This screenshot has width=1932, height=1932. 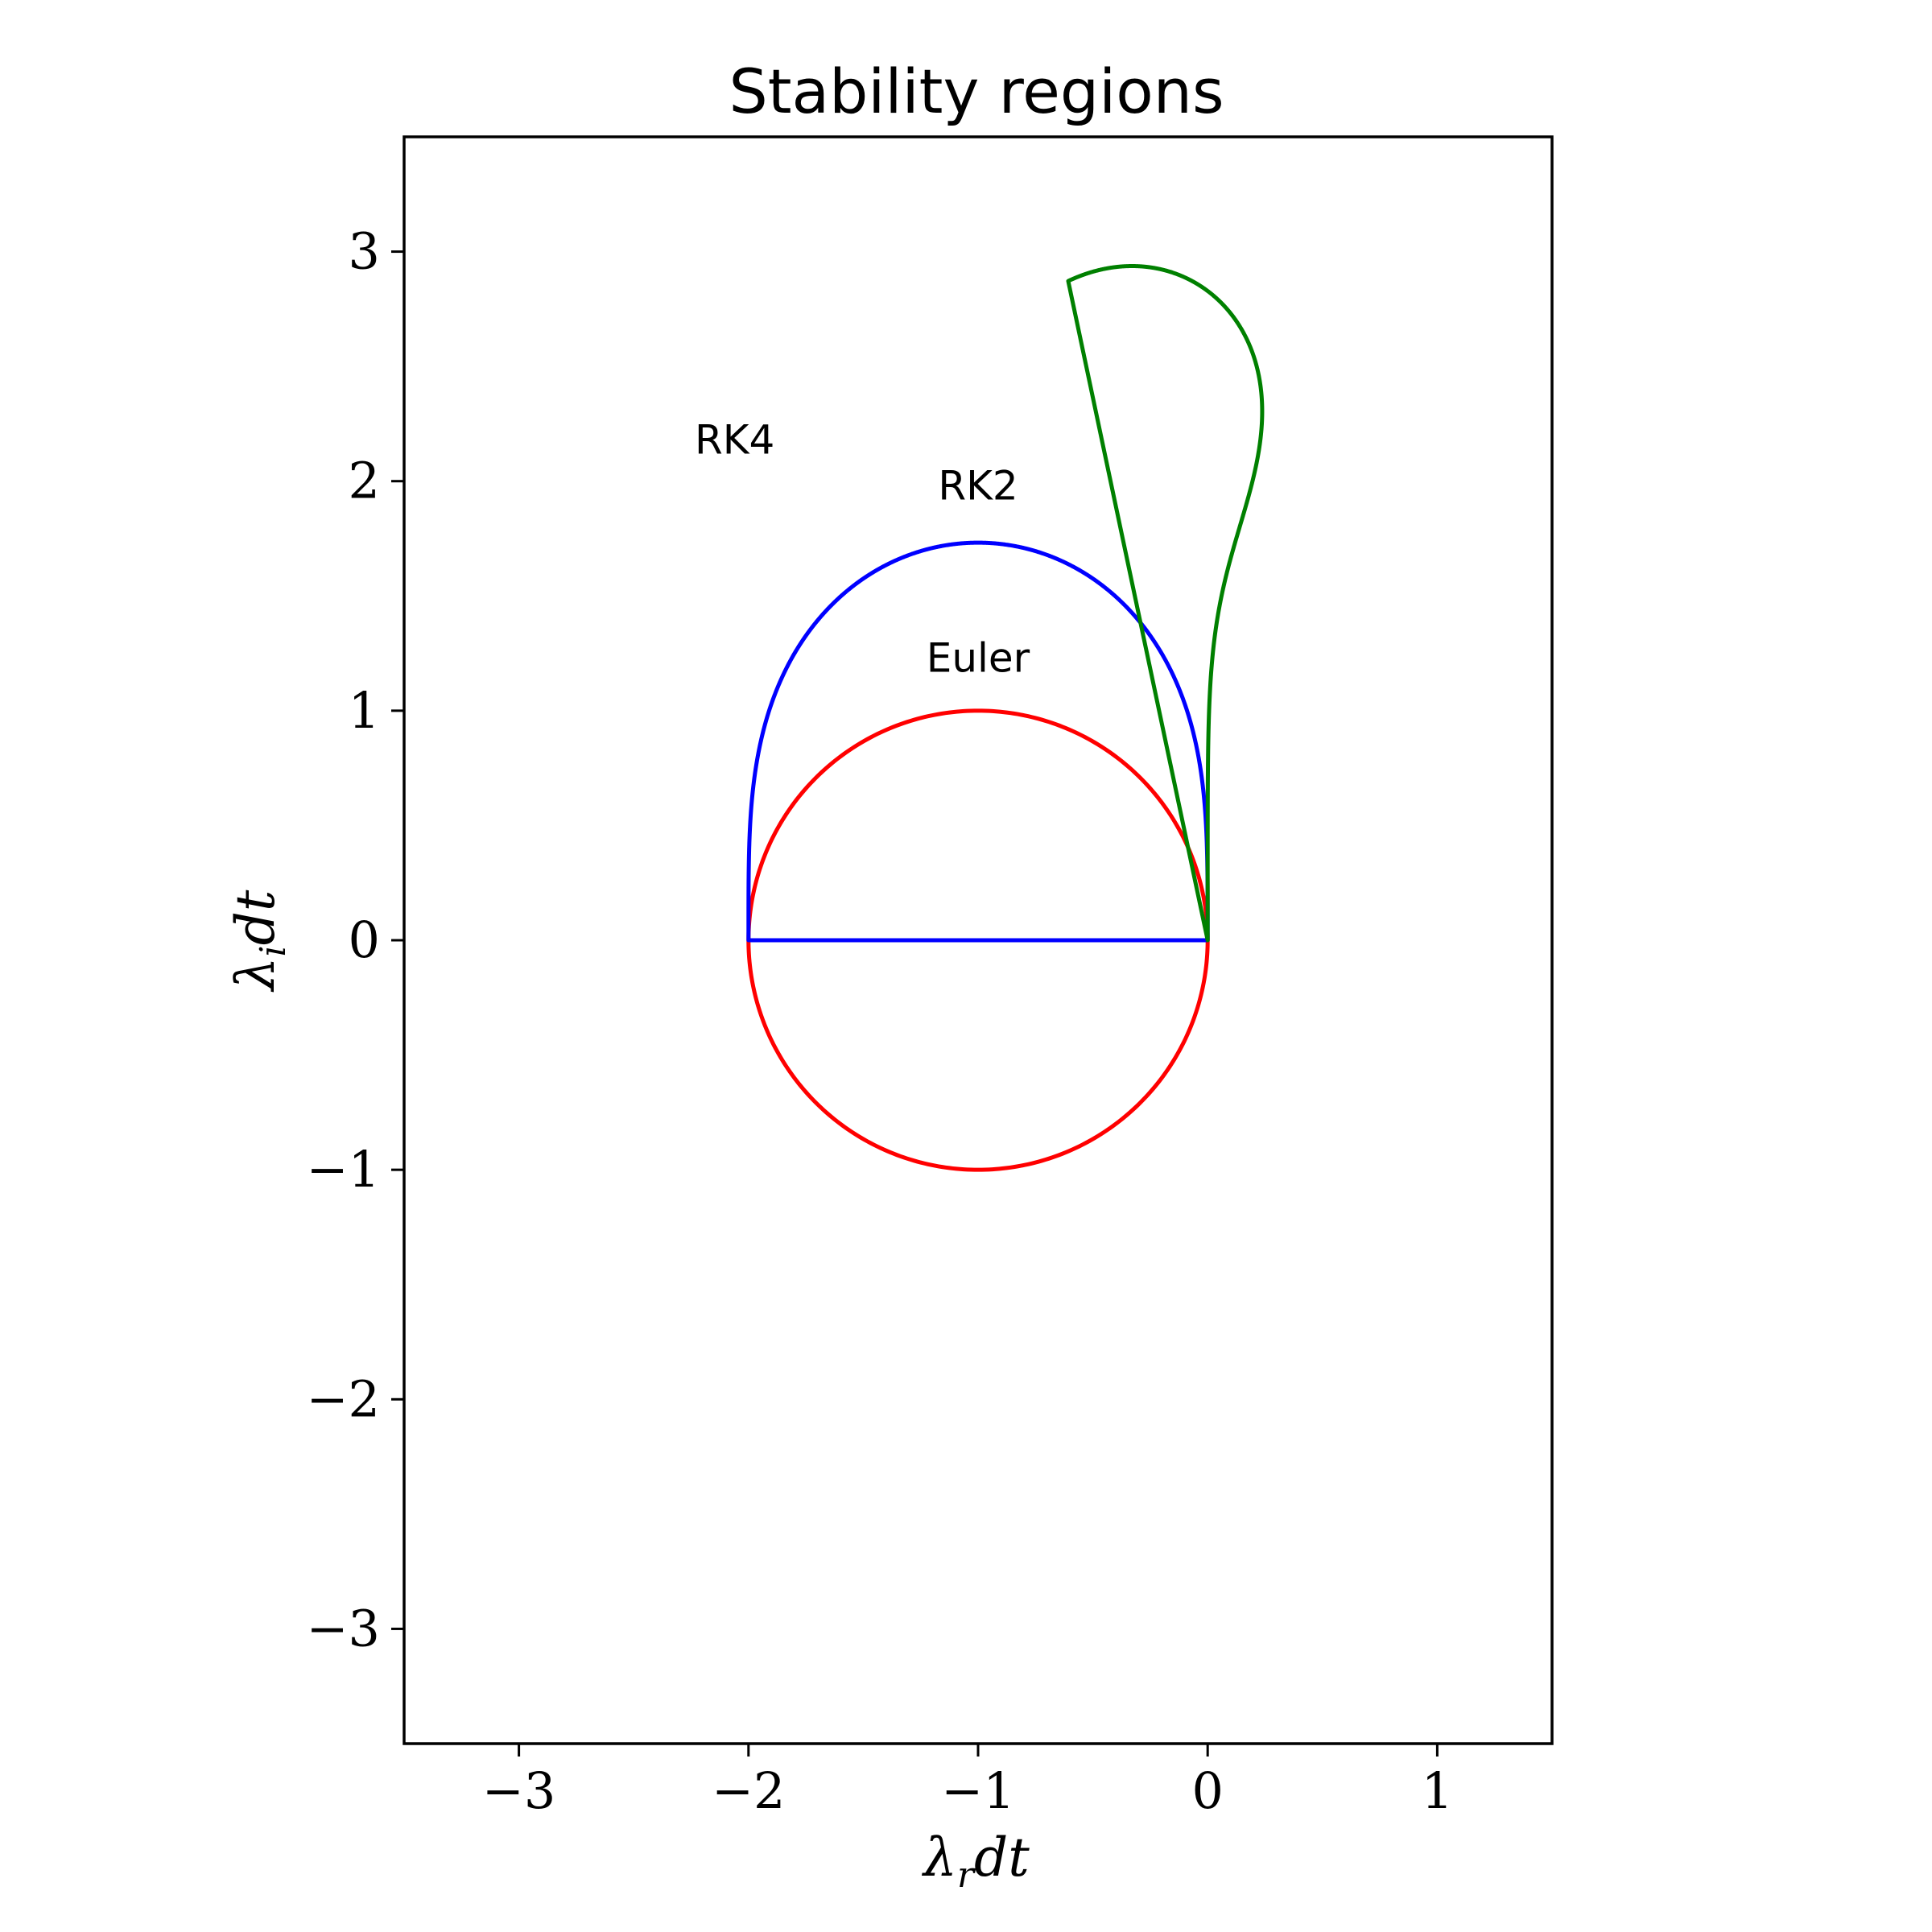 I want to click on x-tick-label: 0, so click(x=1207, y=1790).